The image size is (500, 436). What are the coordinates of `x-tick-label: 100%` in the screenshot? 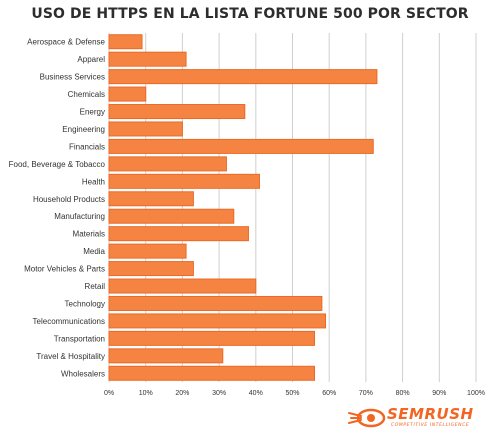 It's located at (476, 393).